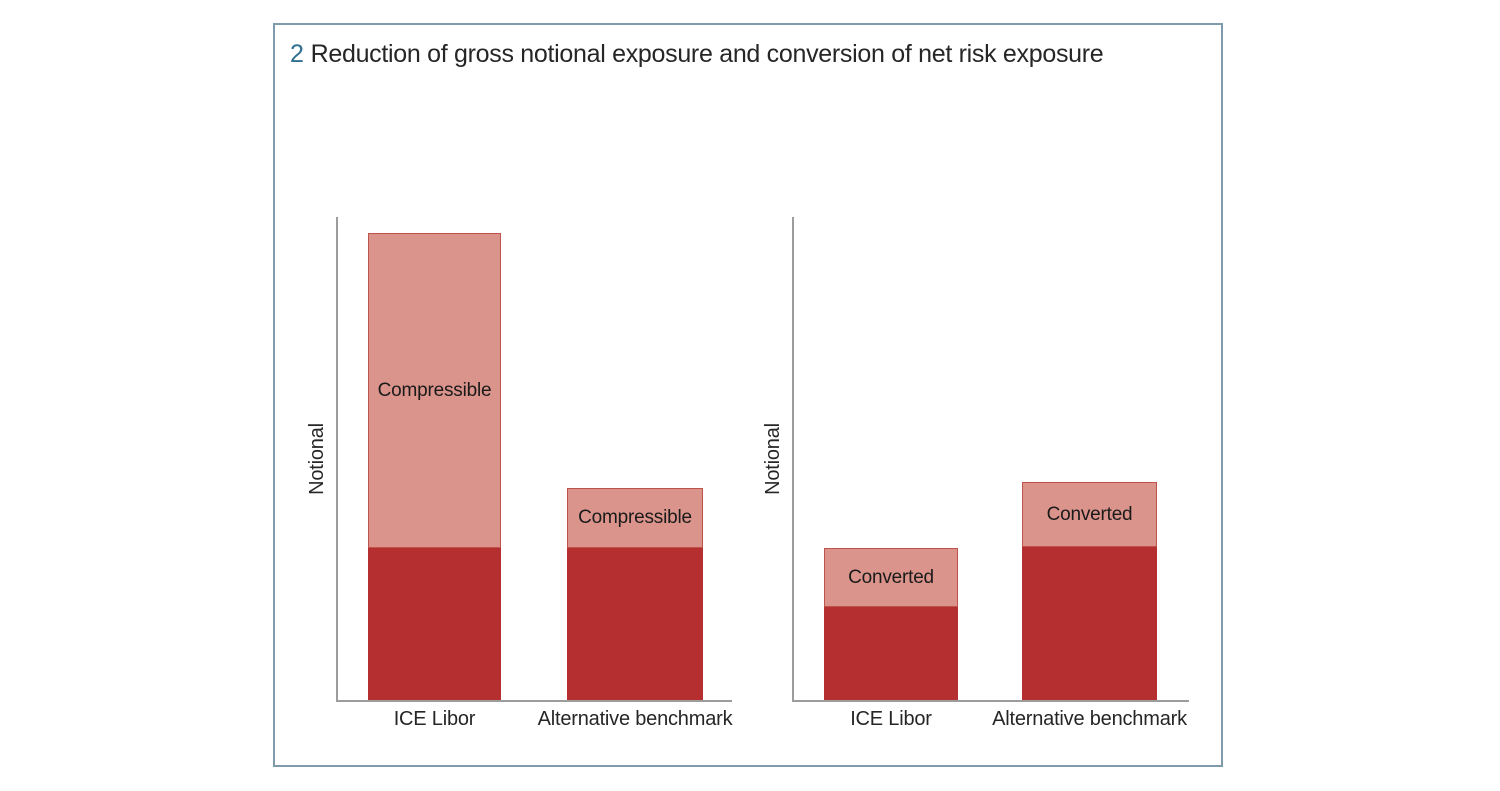 The width and height of the screenshot is (1500, 791). Describe the element at coordinates (297, 54) in the screenshot. I see `figure-number: 2` at that location.